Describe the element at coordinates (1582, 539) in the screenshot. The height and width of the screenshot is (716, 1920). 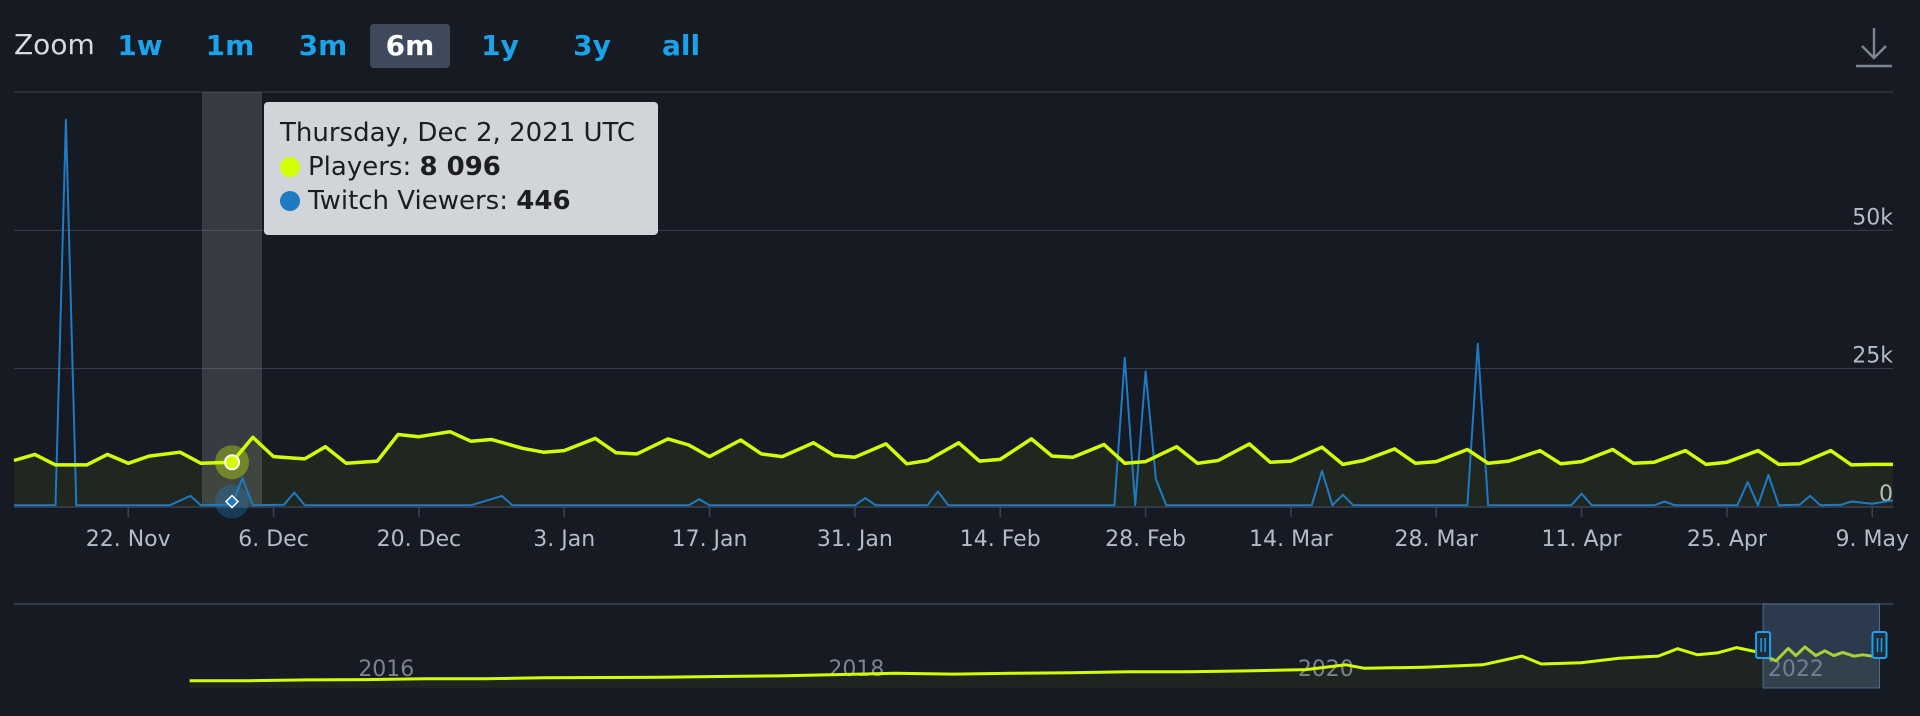
I see `x-tick-label: 11. Apr` at that location.